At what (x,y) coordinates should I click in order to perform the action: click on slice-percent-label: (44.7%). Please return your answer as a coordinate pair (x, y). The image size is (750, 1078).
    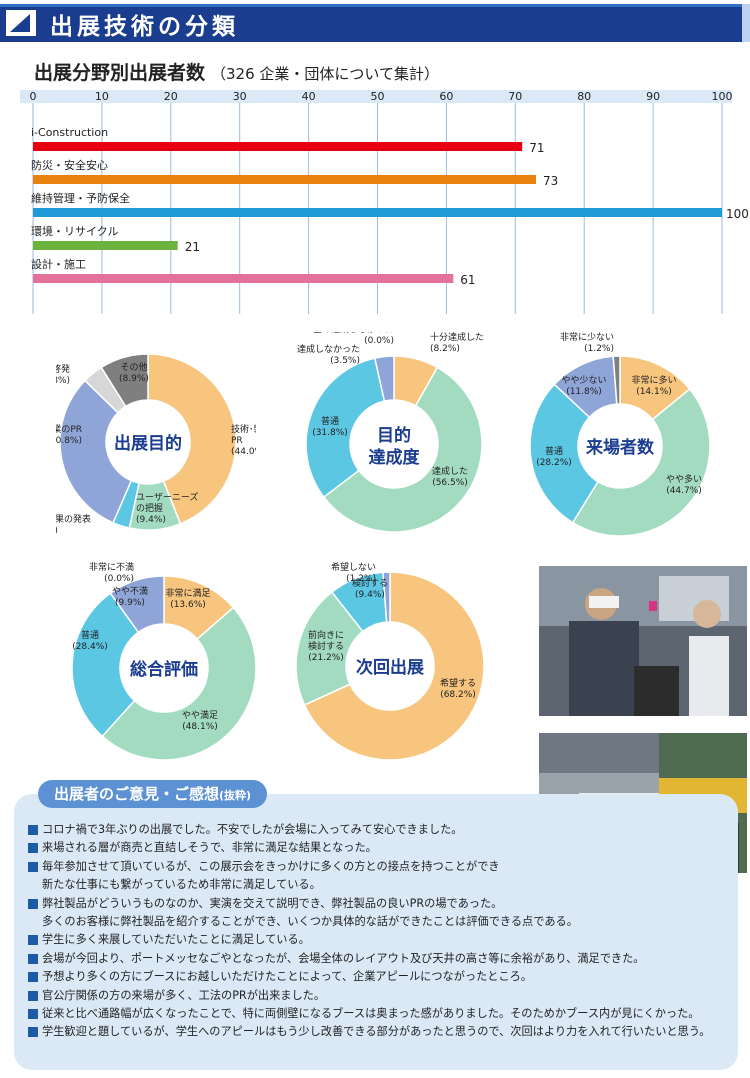
    Looking at the image, I should click on (684, 491).